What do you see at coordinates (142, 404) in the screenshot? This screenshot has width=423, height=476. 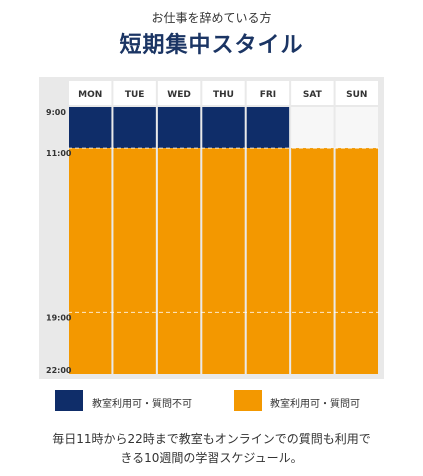 I see `legend-label-unavailable: 教室利用可・質問不可` at bounding box center [142, 404].